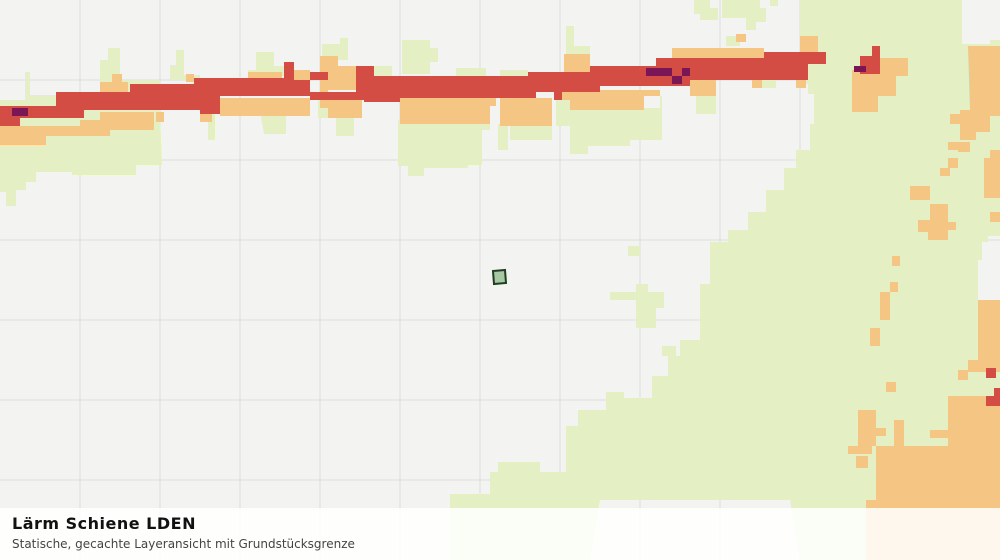 Image resolution: width=1000 pixels, height=560 pixels. Describe the element at coordinates (104, 523) in the screenshot. I see `layer-title: Lärm Schiene LDEN` at that location.